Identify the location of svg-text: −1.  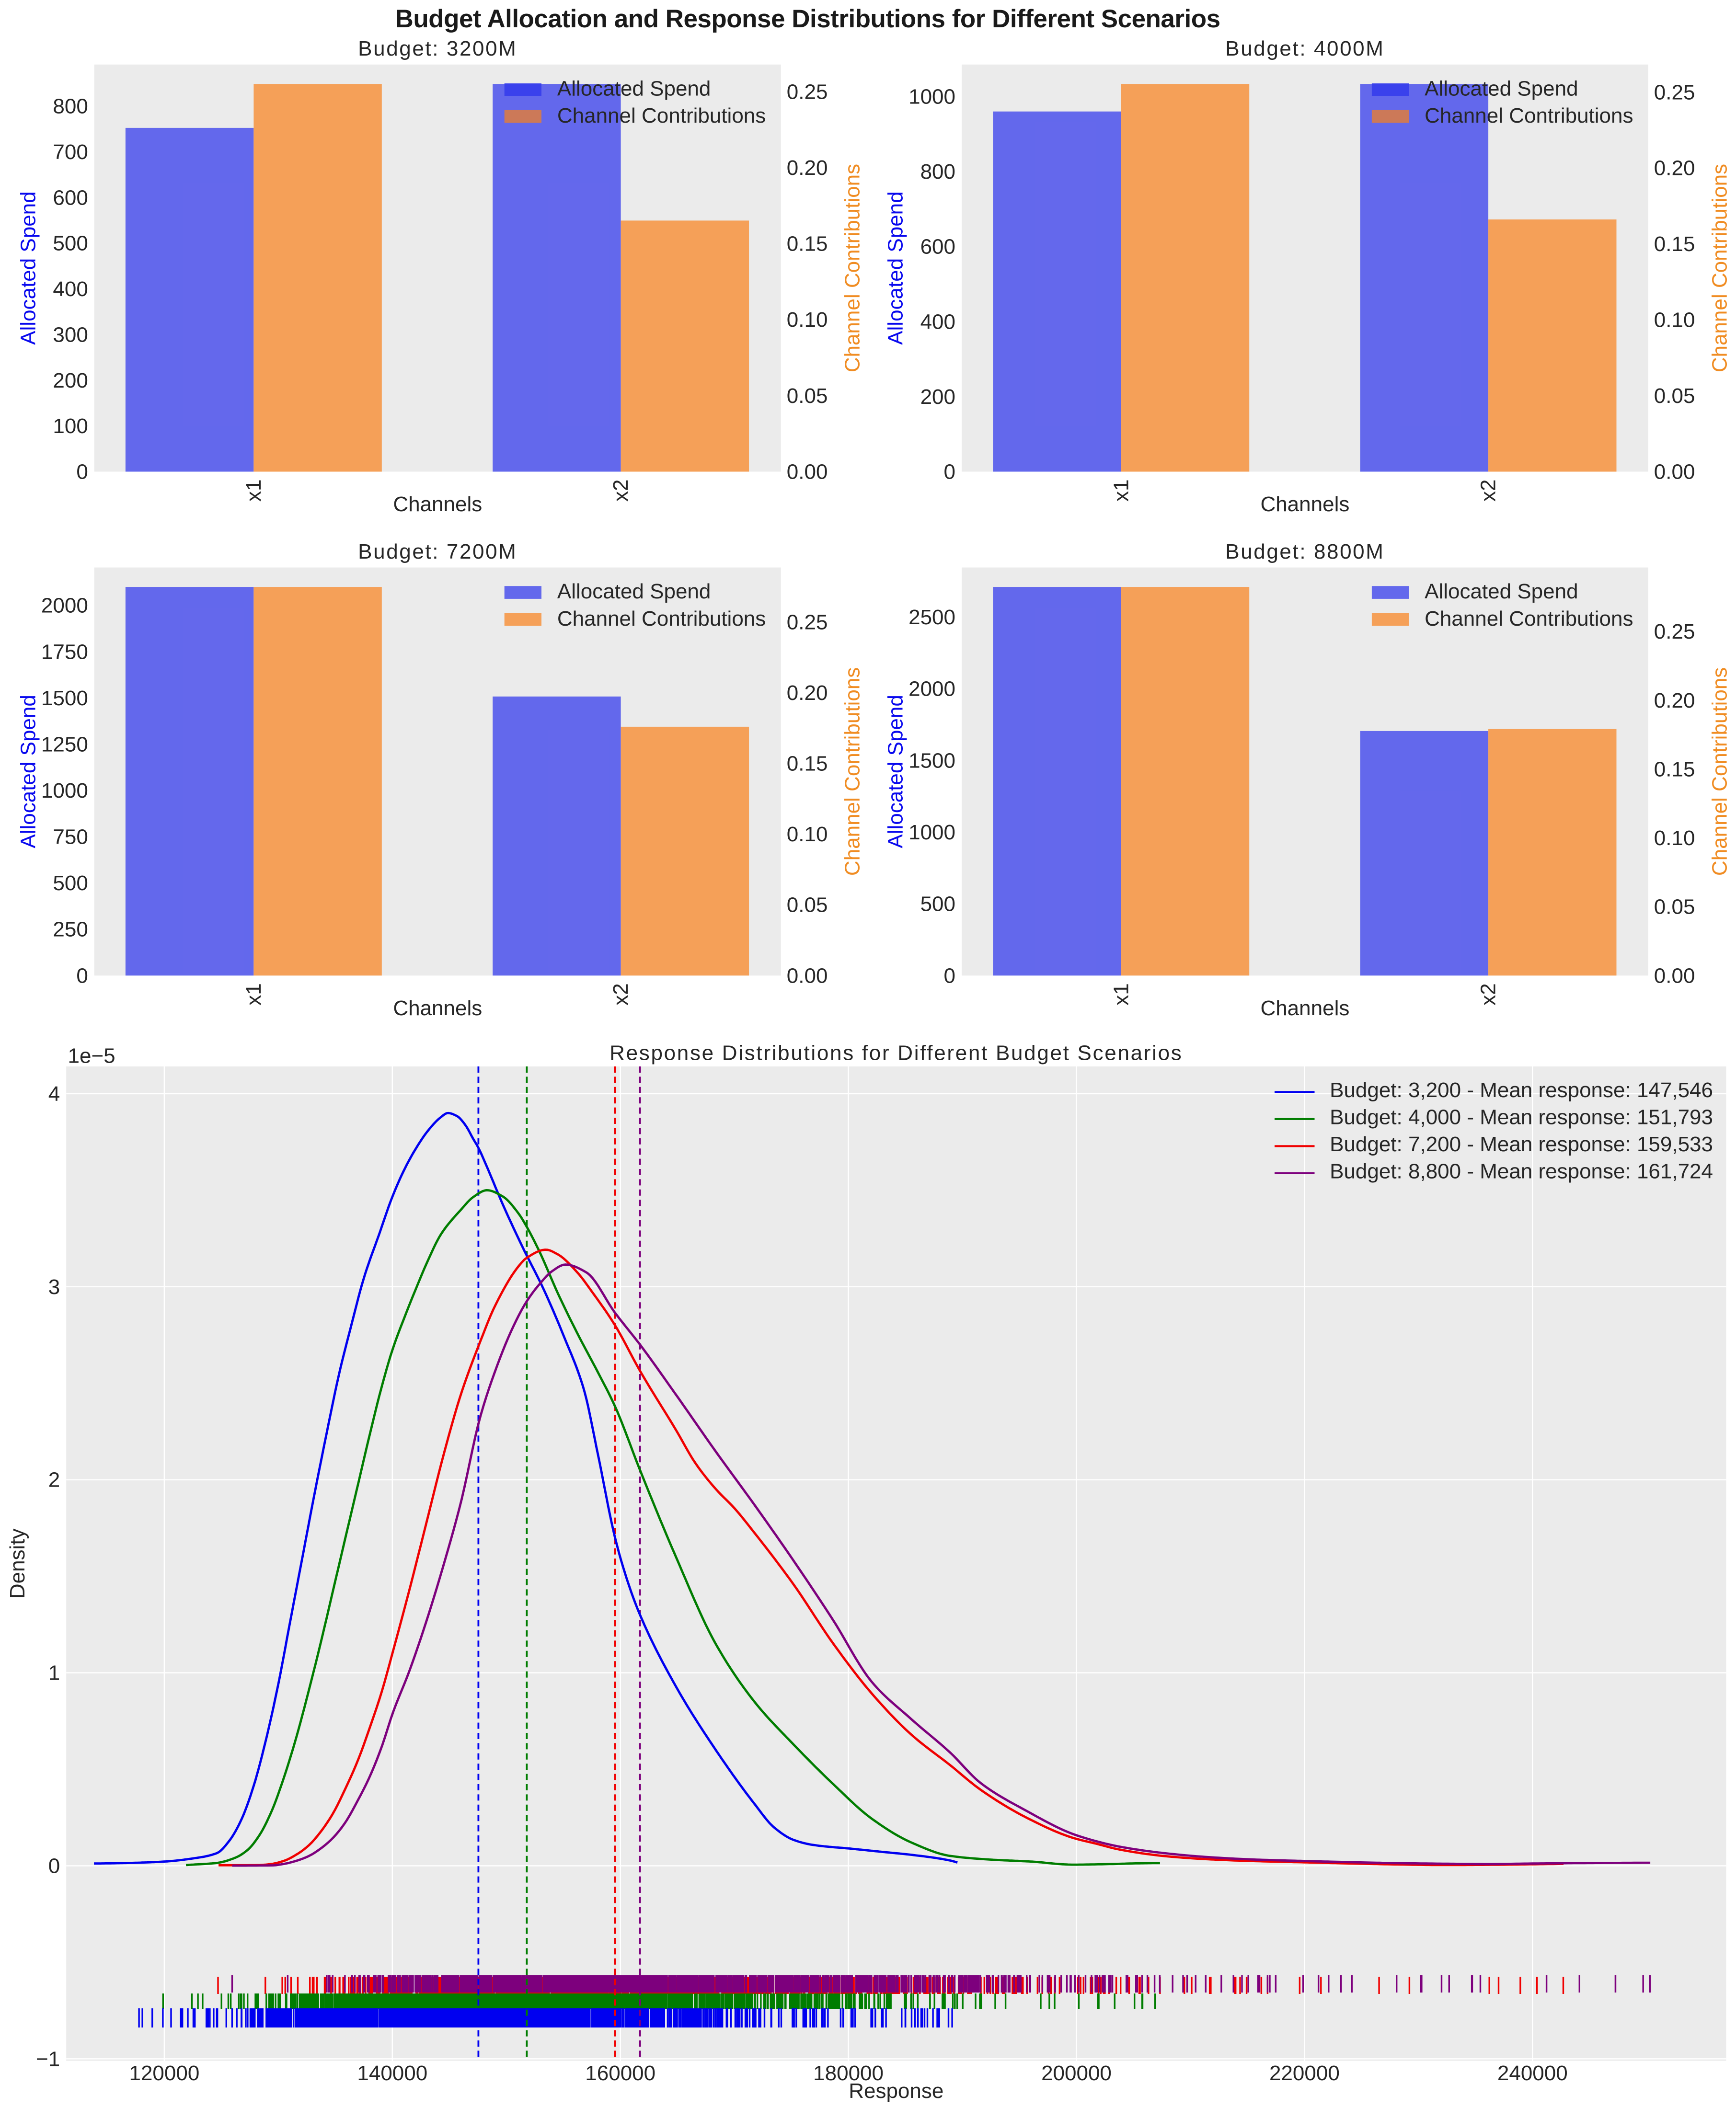
(48, 2059).